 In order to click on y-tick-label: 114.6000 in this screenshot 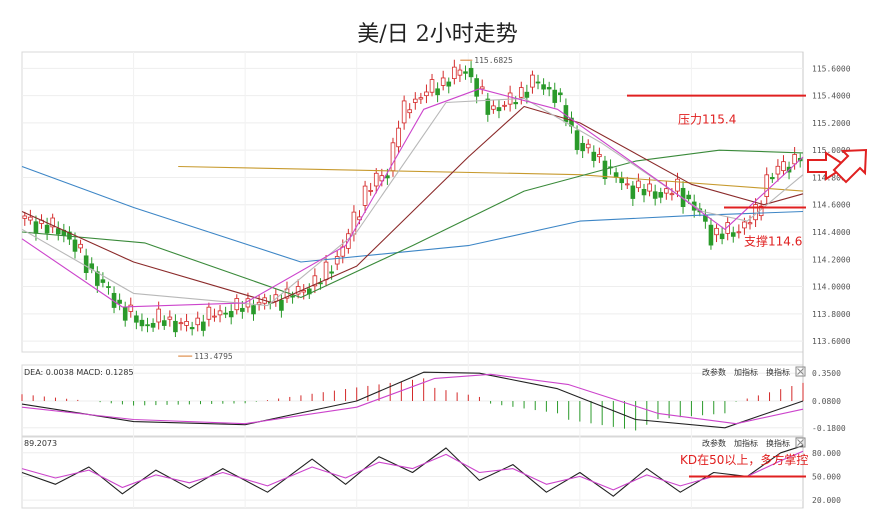, I will do `click(831, 205)`.